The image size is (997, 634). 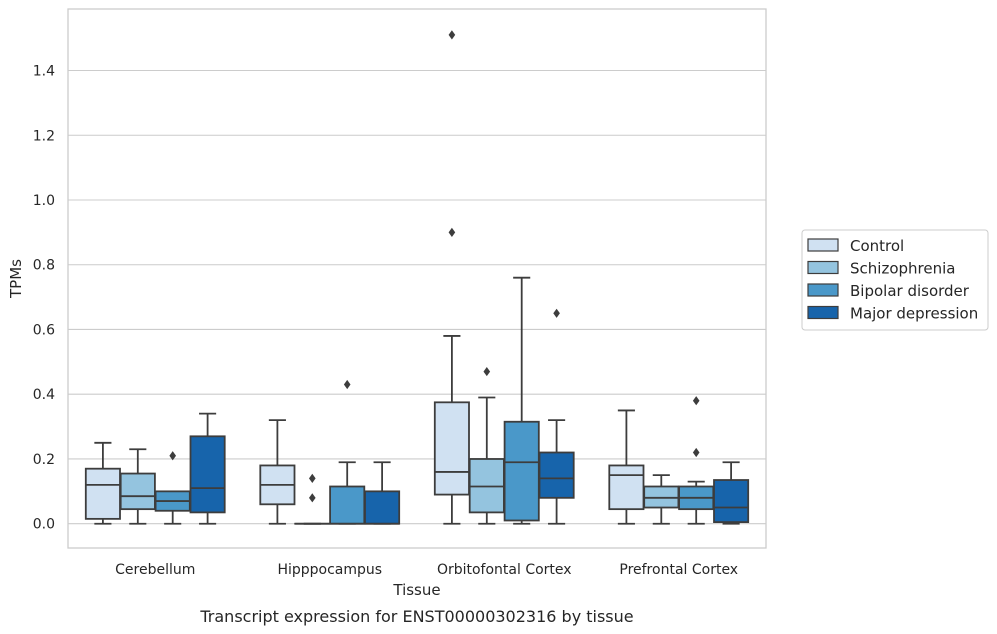 What do you see at coordinates (44, 72) in the screenshot?
I see `y-tick-label: 1.4` at bounding box center [44, 72].